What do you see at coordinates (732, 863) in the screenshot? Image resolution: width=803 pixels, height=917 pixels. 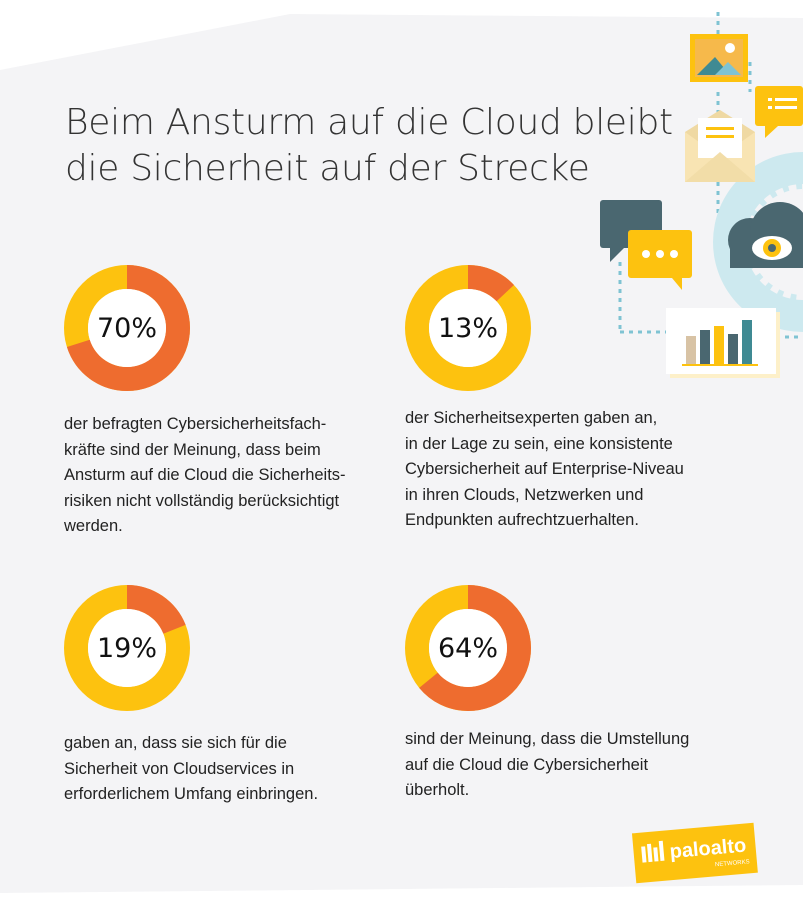 I see `logo-subtext: NETWORKS` at bounding box center [732, 863].